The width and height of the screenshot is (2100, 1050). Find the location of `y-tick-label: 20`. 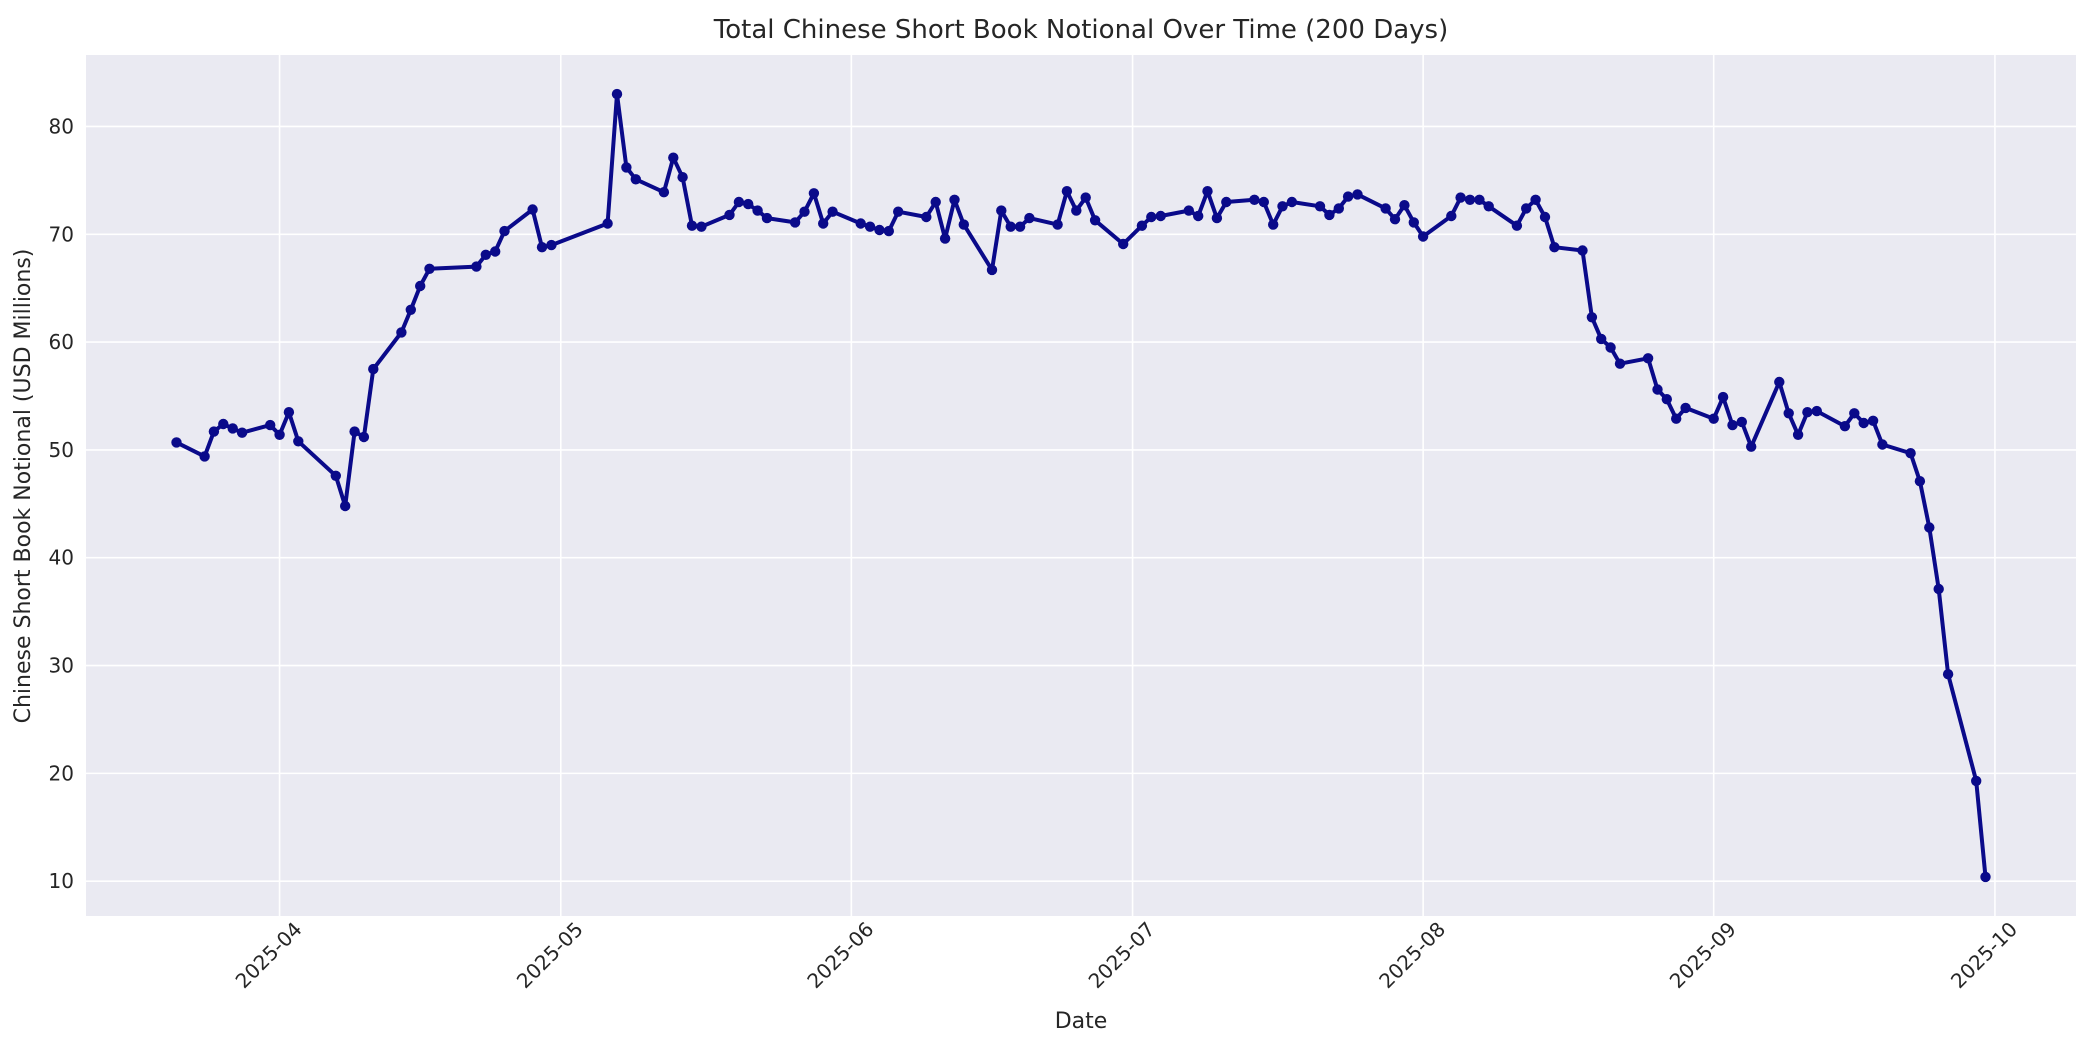

y-tick-label: 20 is located at coordinates (61, 773).